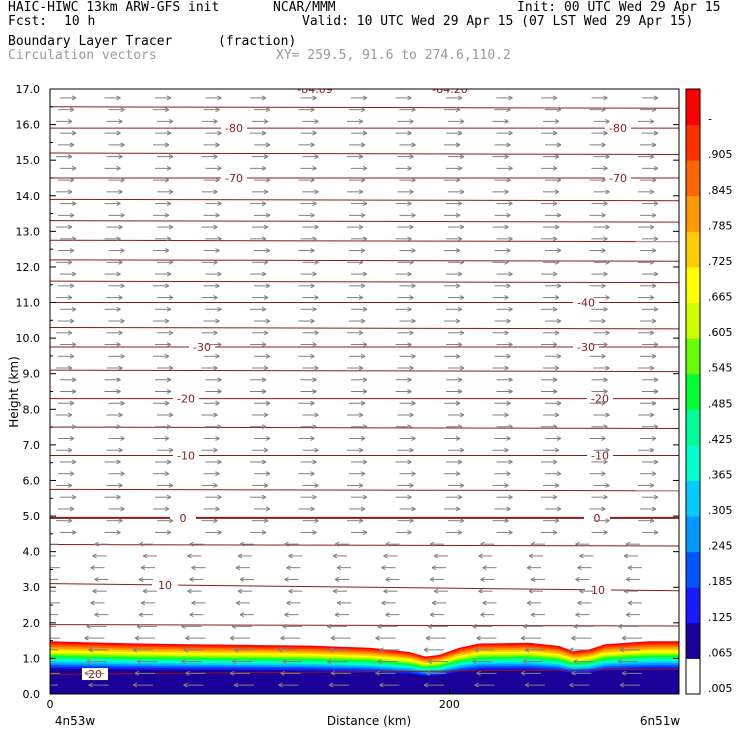  Describe the element at coordinates (32, 374) in the screenshot. I see `y-tick-label: 9.0` at that location.